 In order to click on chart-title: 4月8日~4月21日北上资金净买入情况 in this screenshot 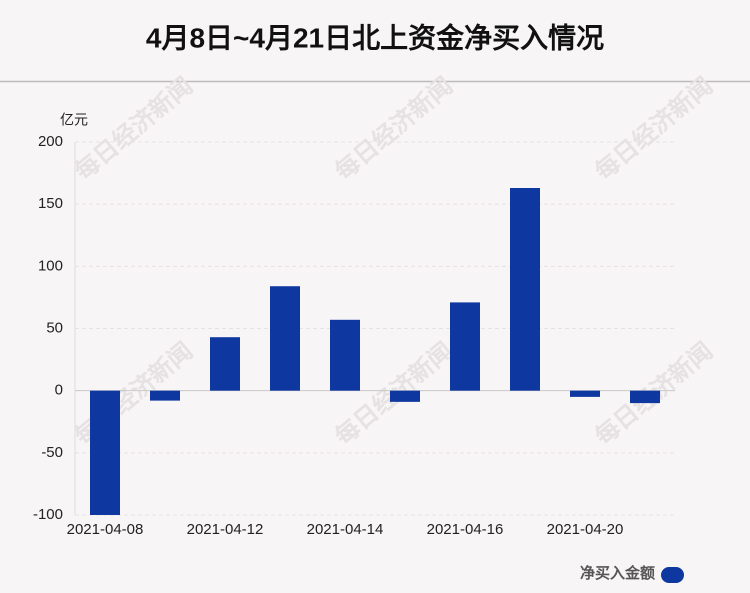, I will do `click(375, 37)`.